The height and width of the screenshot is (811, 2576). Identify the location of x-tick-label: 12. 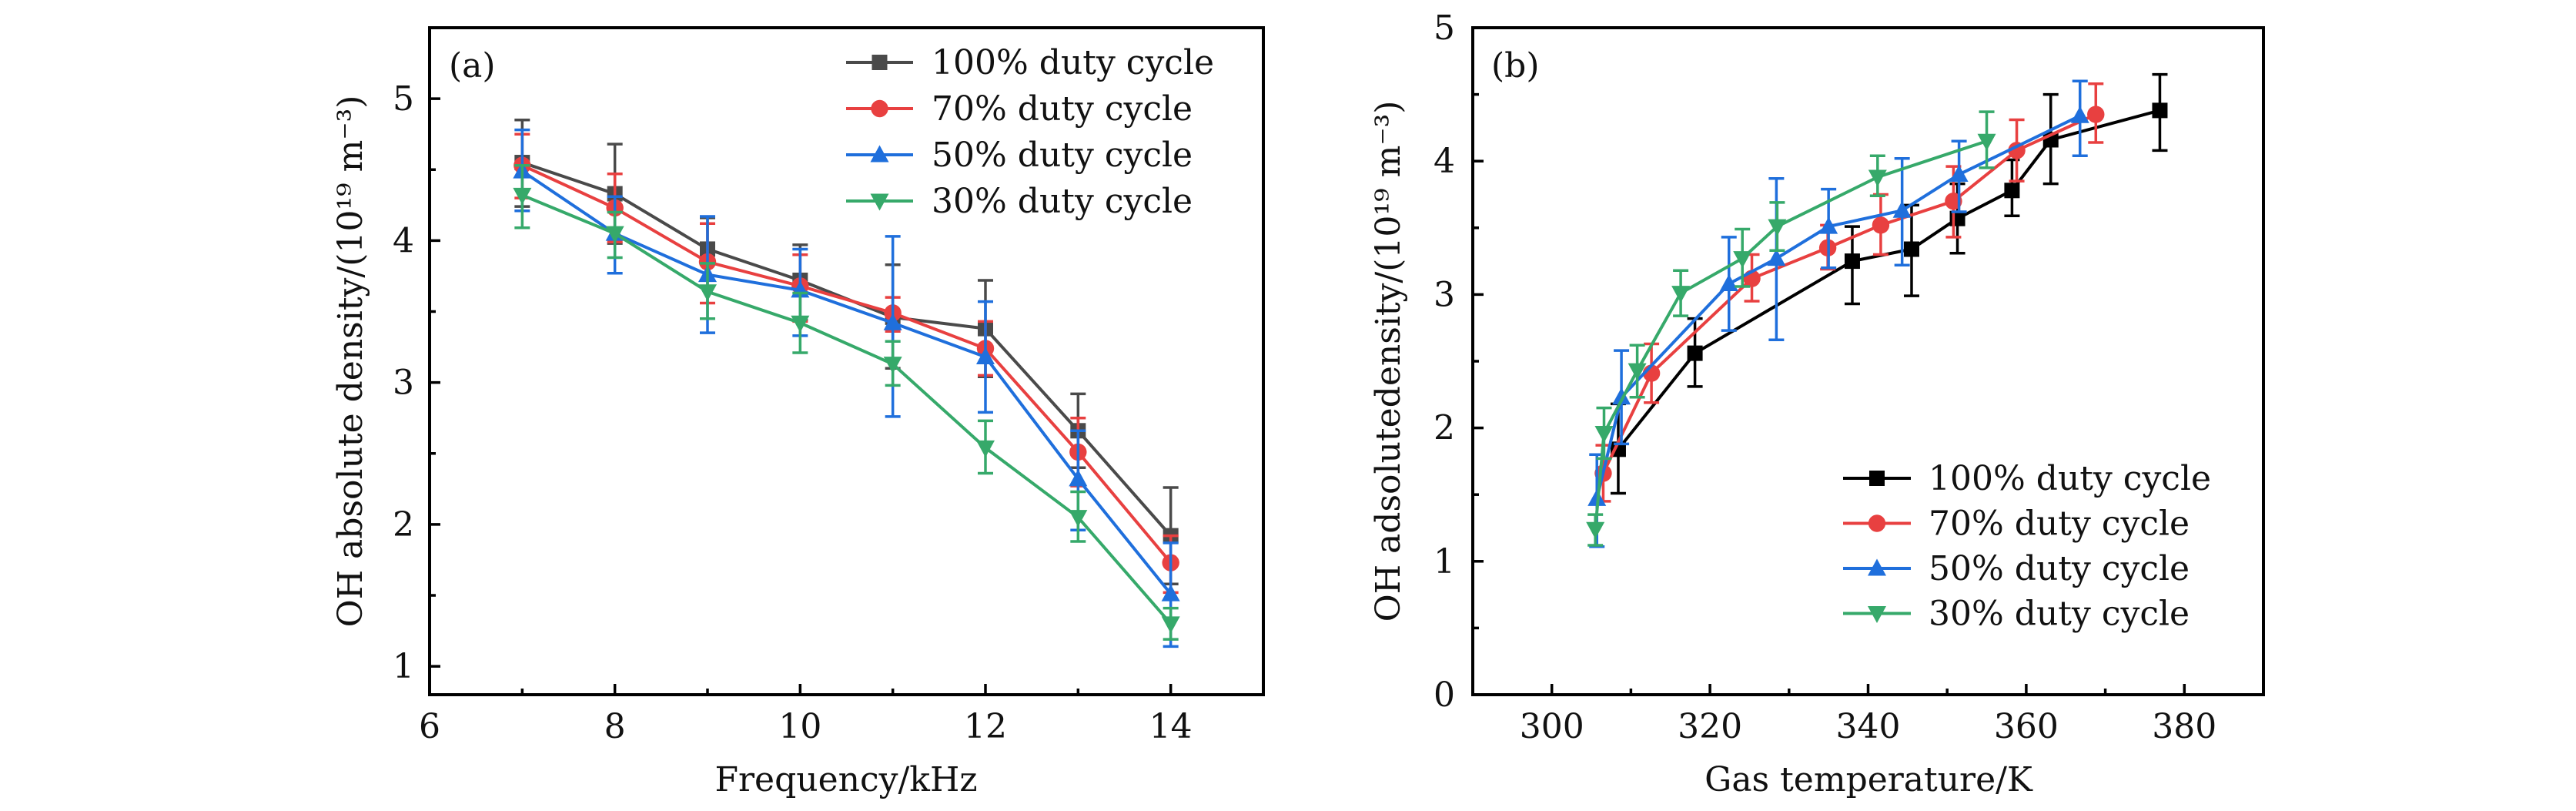
(986, 726).